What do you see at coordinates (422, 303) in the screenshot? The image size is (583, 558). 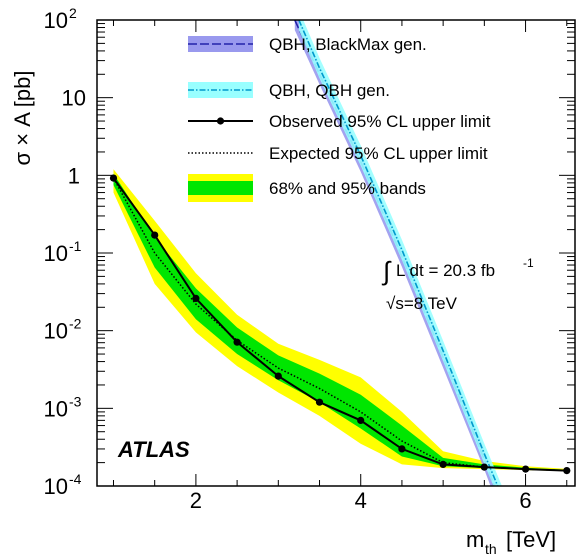 I see `sqrt-s-label: √s=8 TeV` at bounding box center [422, 303].